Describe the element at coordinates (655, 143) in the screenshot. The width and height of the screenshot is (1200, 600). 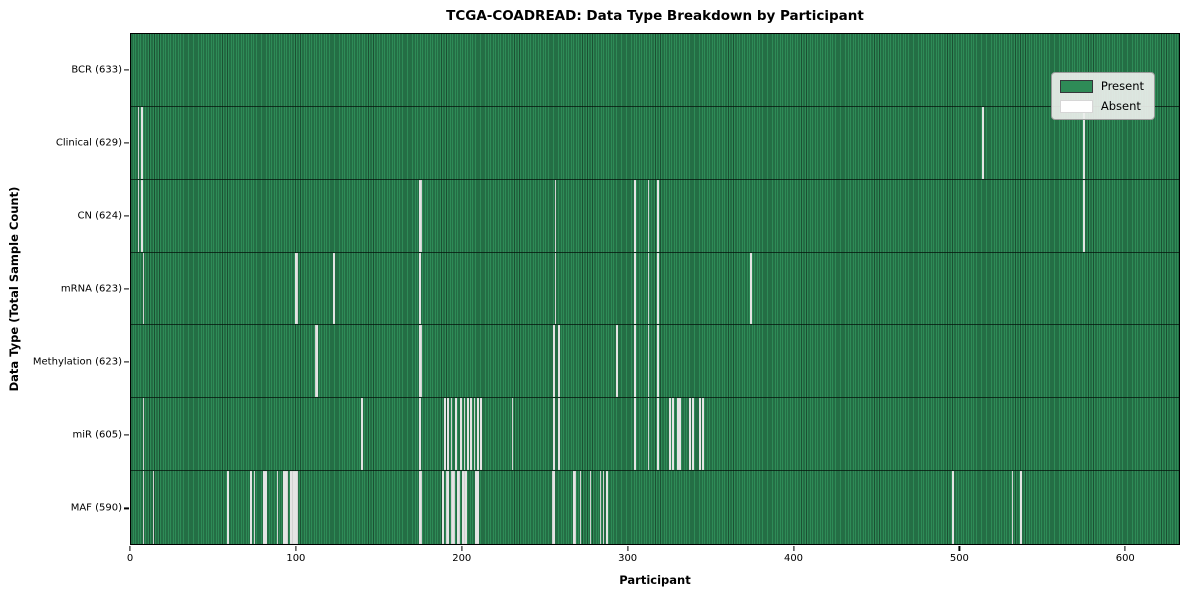
I see `row-clinical` at that location.